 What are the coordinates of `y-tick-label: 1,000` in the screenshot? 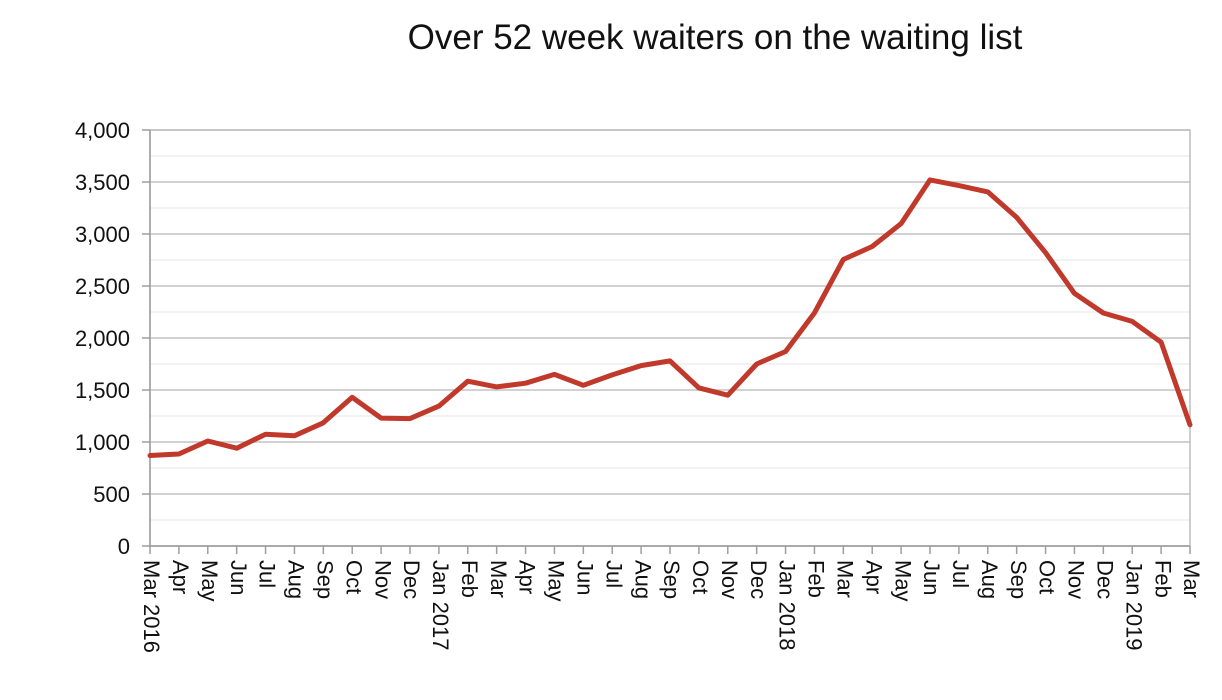 It's located at (102, 442).